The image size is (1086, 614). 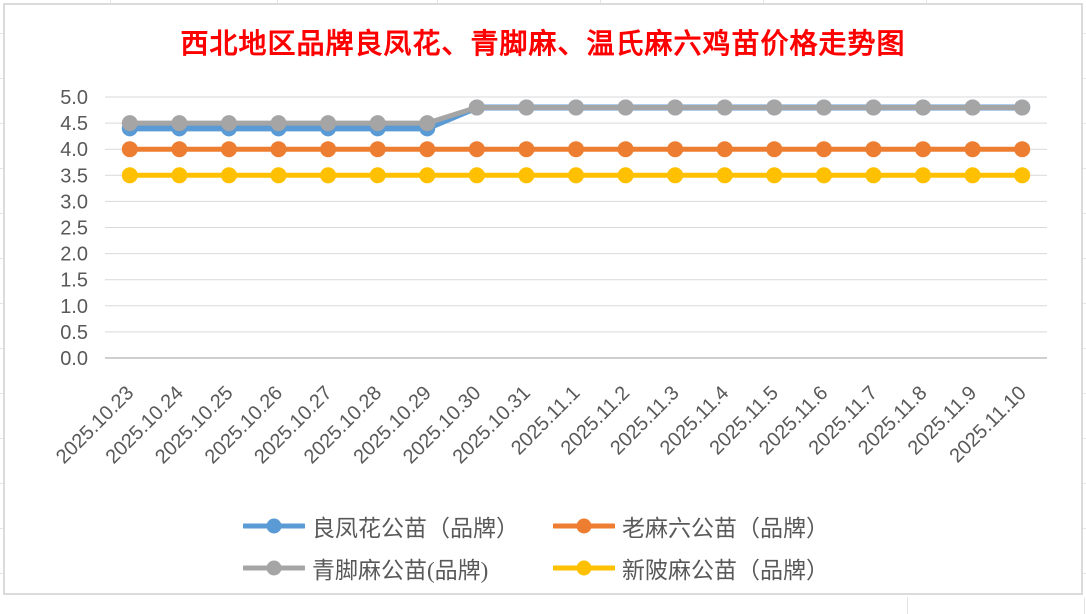 I want to click on y-axis-tick-label: 5.0, so click(x=74, y=98).